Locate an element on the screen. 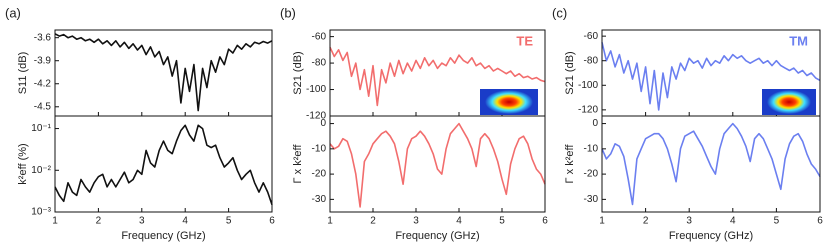  mode-annotation: TE is located at coordinates (524, 40).